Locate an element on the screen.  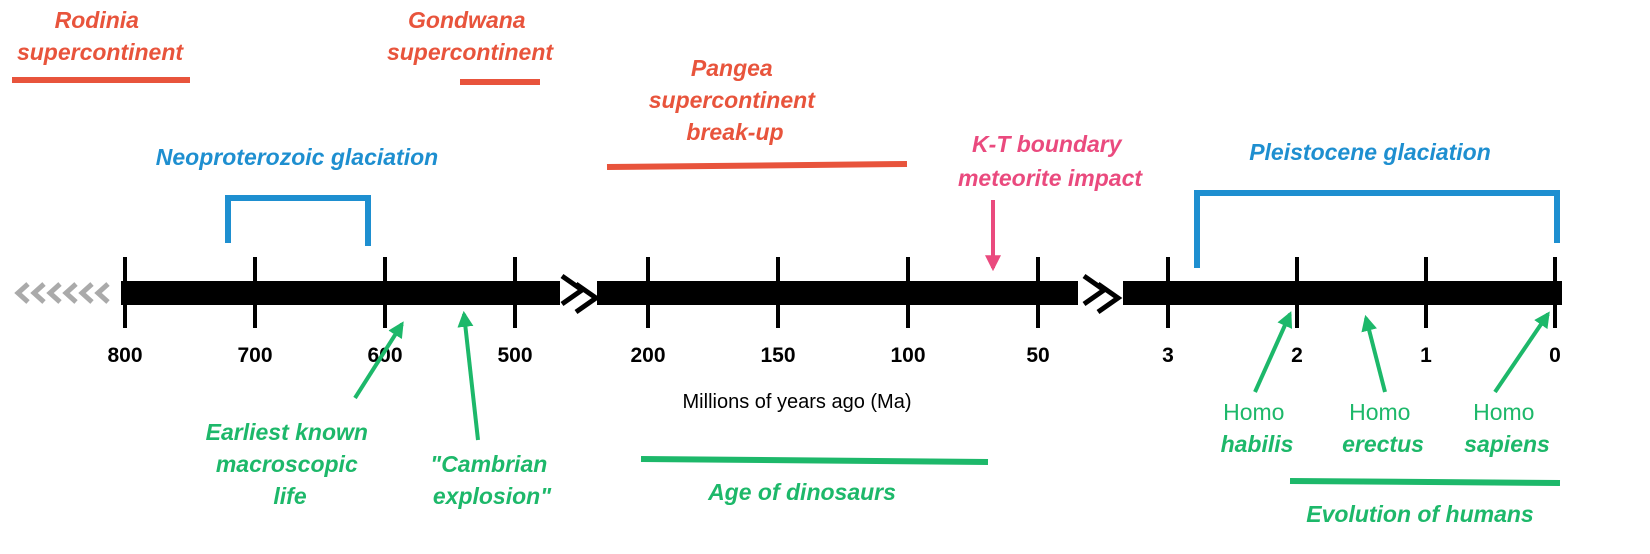
cambrian-label: "Cambrian explosion" is located at coordinates (491, 480).